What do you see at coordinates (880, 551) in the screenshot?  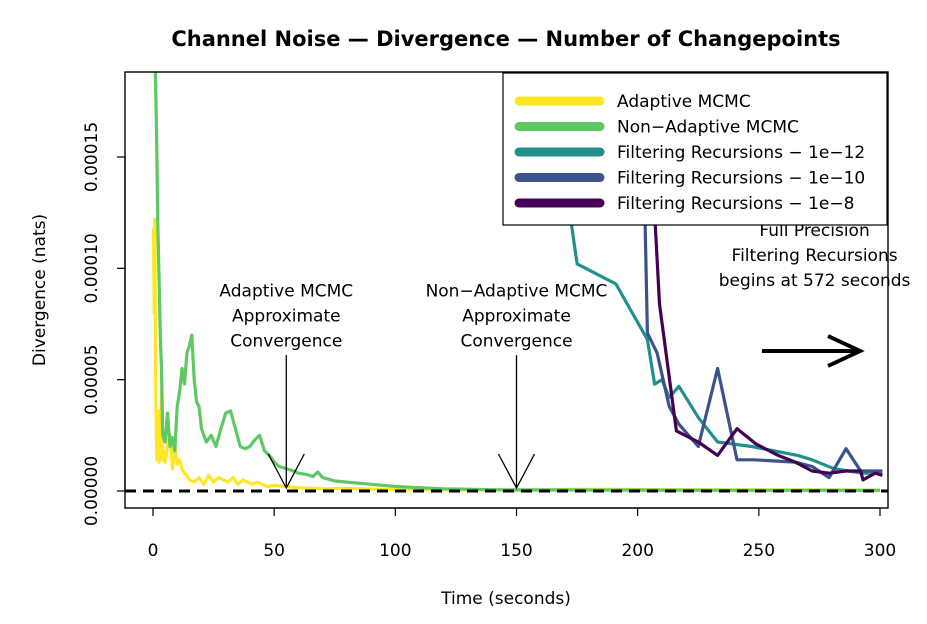 I see `x-tick-label: 300` at bounding box center [880, 551].